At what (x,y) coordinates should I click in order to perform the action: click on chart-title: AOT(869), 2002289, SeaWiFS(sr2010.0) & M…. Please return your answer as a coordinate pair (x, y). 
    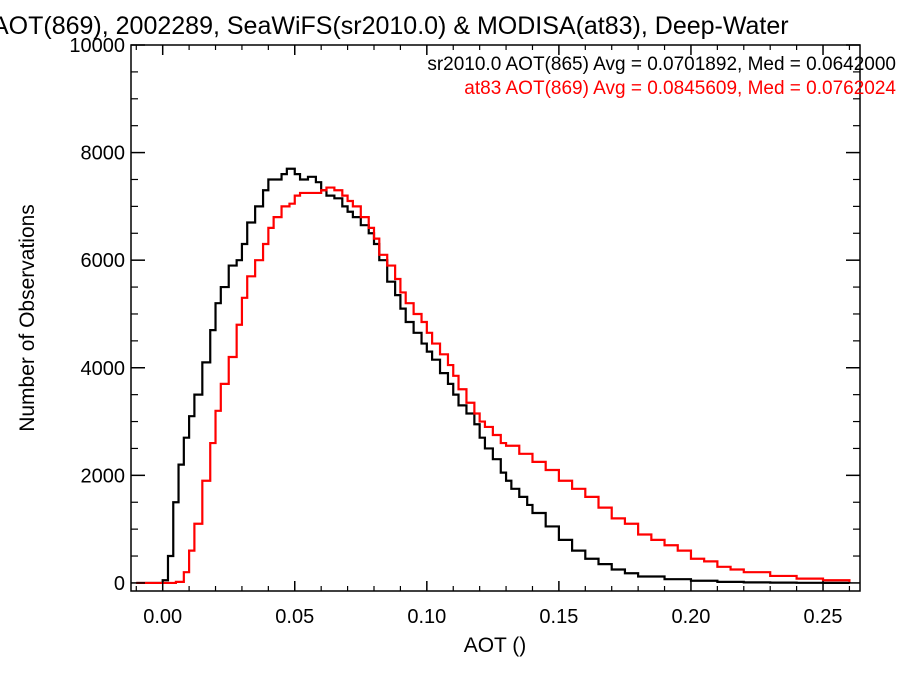
    Looking at the image, I should click on (394, 26).